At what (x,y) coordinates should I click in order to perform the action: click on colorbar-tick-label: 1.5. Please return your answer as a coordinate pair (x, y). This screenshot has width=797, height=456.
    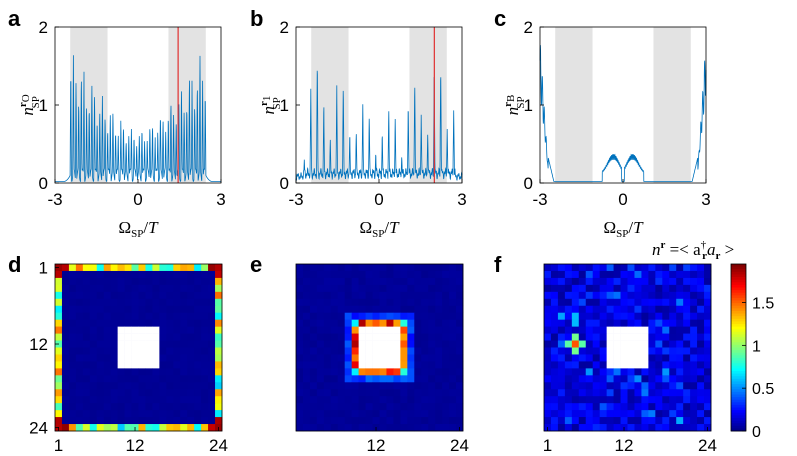
    Looking at the image, I should click on (763, 304).